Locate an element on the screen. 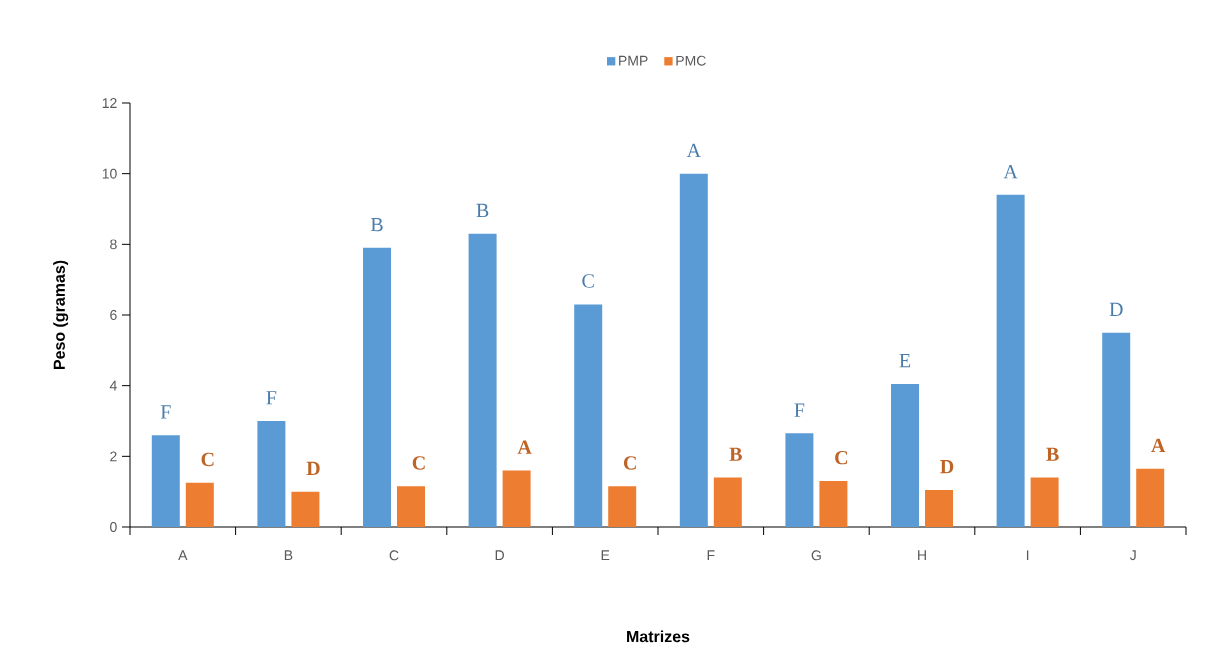 The width and height of the screenshot is (1208, 666). x-tick-label: B is located at coordinates (288, 555).